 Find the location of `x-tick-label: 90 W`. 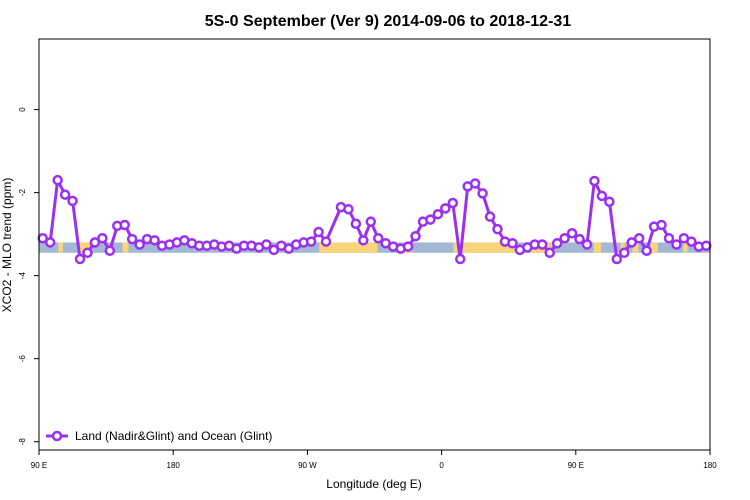

x-tick-label: 90 W is located at coordinates (307, 465).